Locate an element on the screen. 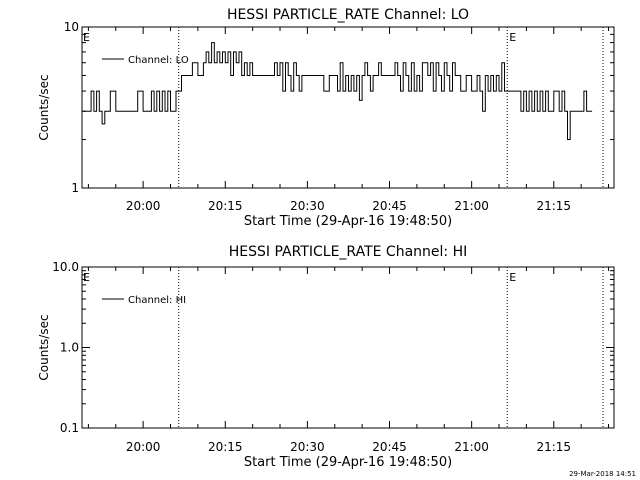  y-tick-label: 0.1 is located at coordinates (69, 428).